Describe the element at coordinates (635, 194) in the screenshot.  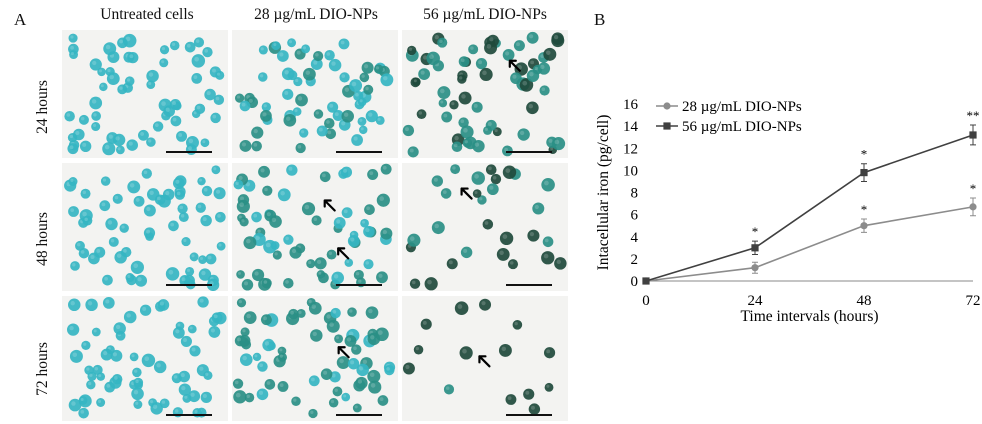
I see `y-tick-label: 8` at that location.